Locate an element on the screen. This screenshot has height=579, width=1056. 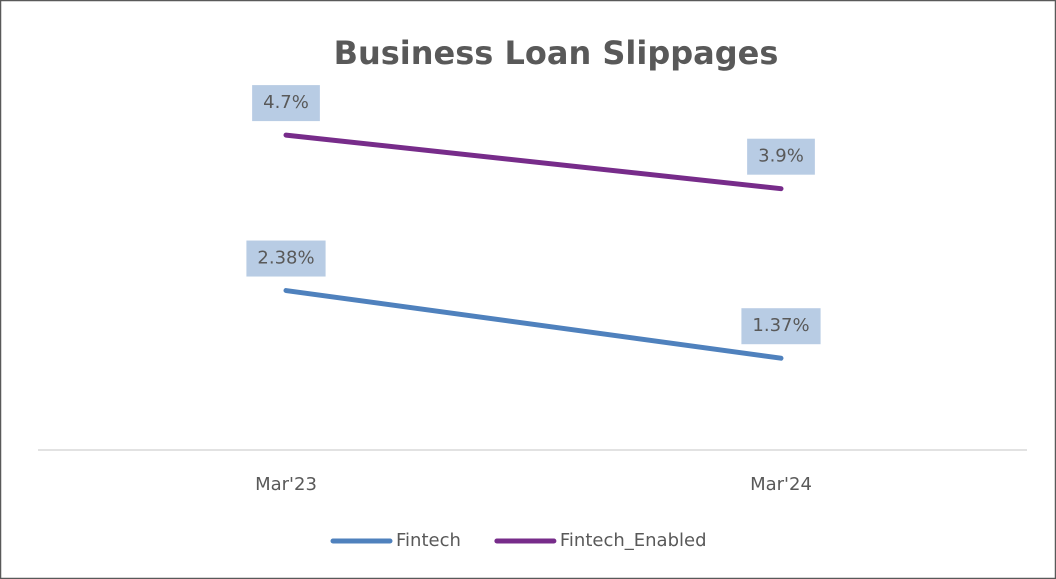
x-tick-label: Mar'24 is located at coordinates (781, 484).